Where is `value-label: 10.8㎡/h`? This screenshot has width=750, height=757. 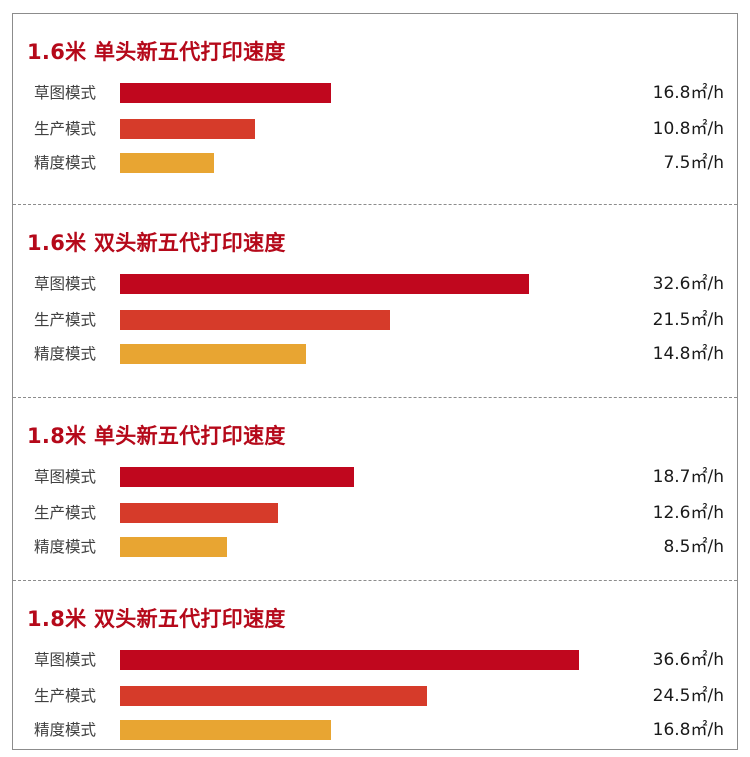
value-label: 10.8㎡/h is located at coordinates (688, 129).